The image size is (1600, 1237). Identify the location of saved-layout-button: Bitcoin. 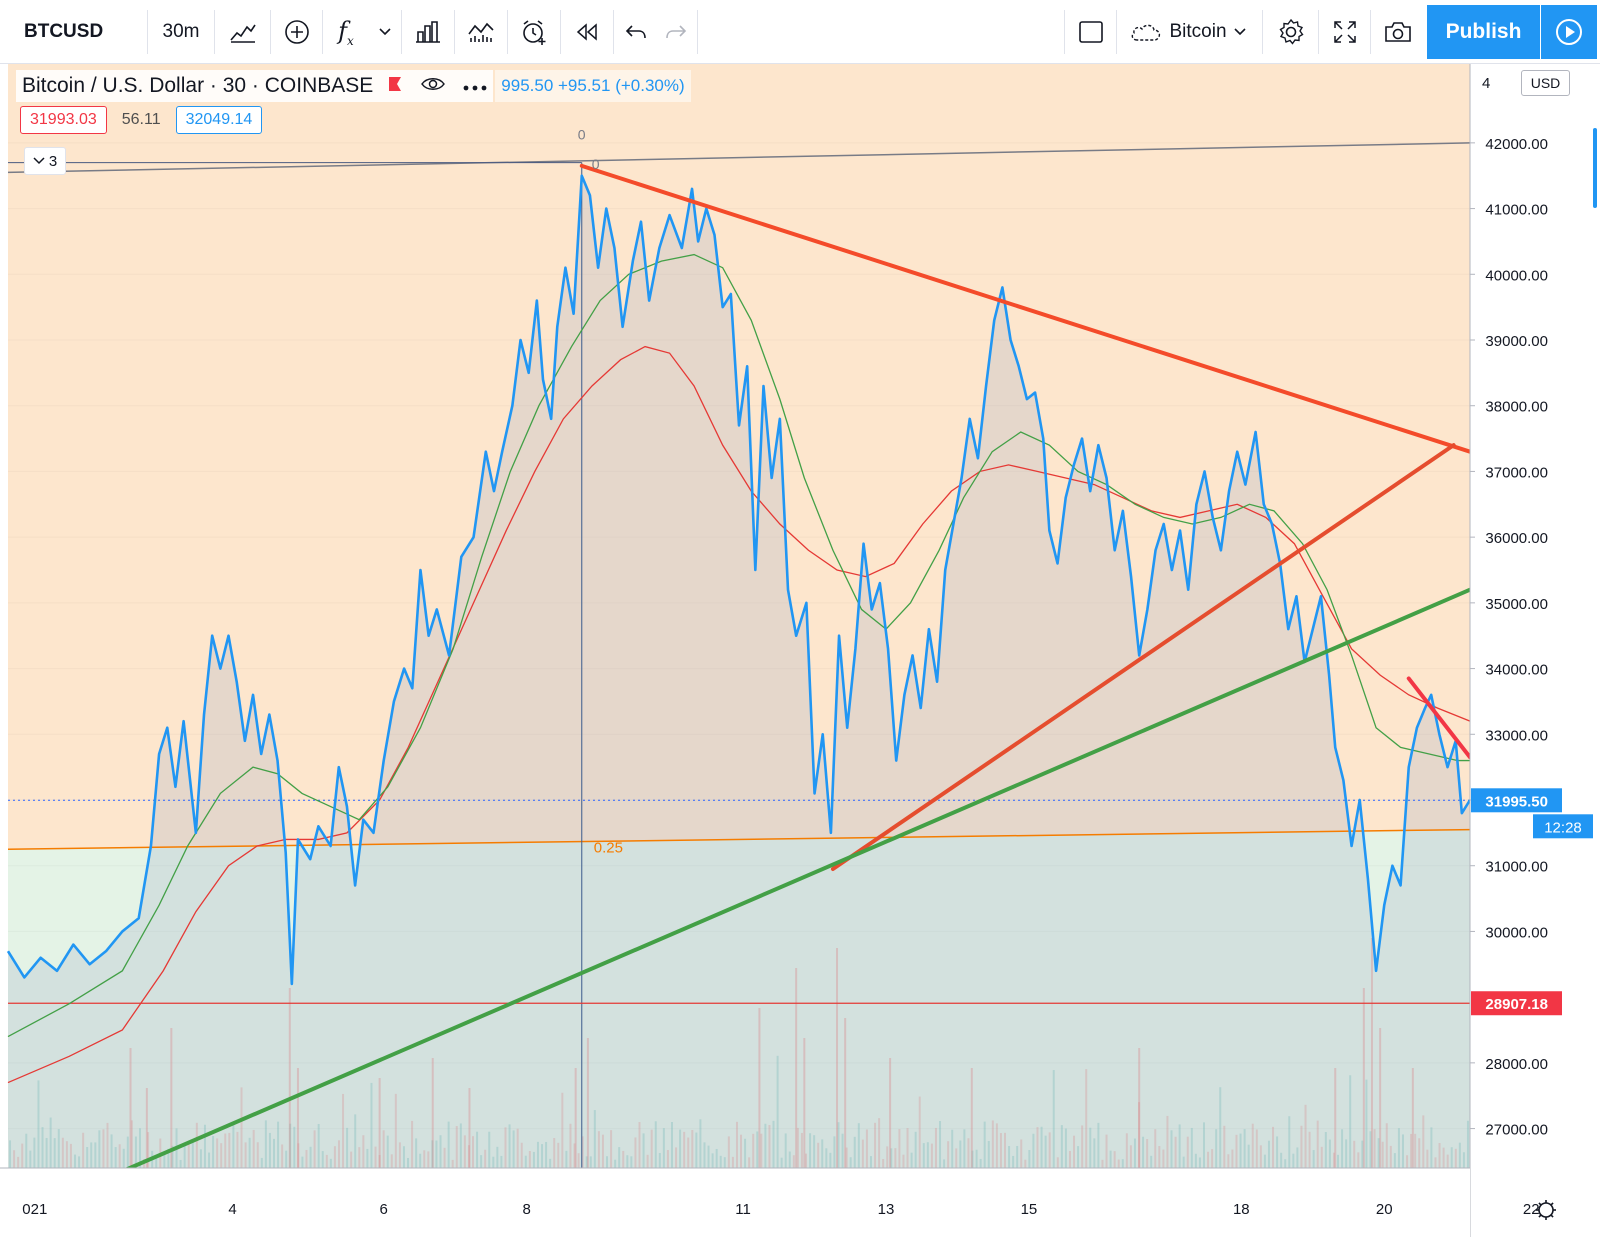
(1188, 32).